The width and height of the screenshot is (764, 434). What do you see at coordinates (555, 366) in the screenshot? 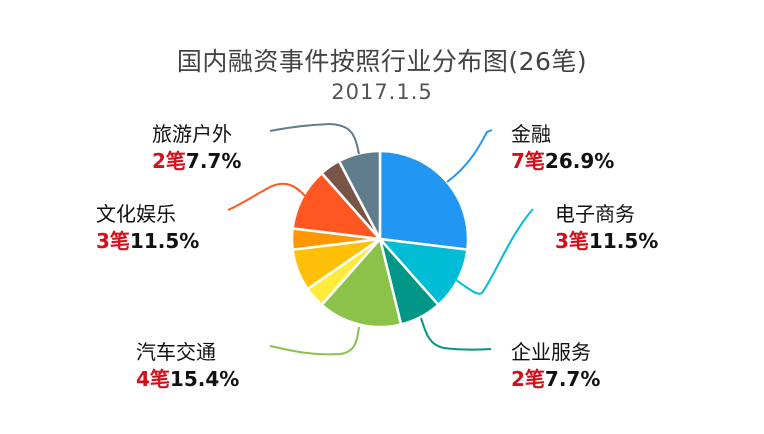
I see `label-qiyefuwu: 企业服务 2笔7.7%` at bounding box center [555, 366].